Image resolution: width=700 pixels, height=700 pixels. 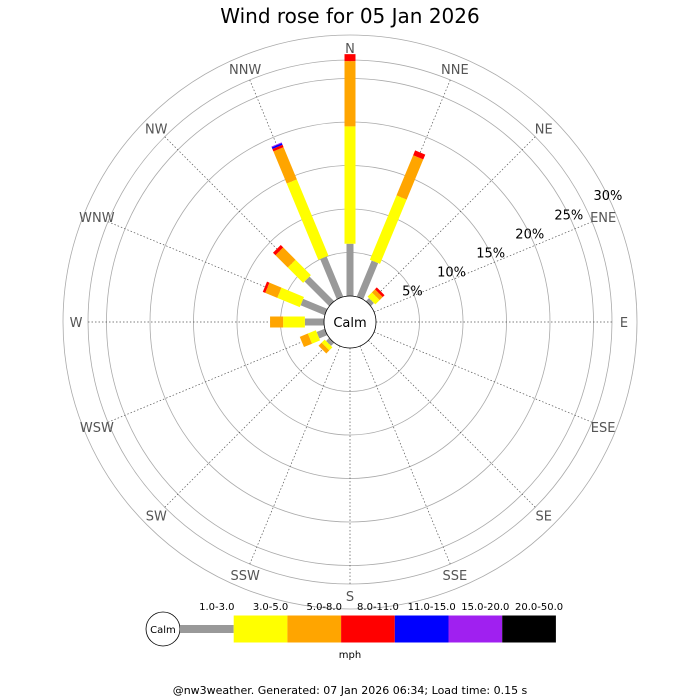 I want to click on legend-label-15.0-20.0: 15.0-20.0, so click(x=485, y=607).